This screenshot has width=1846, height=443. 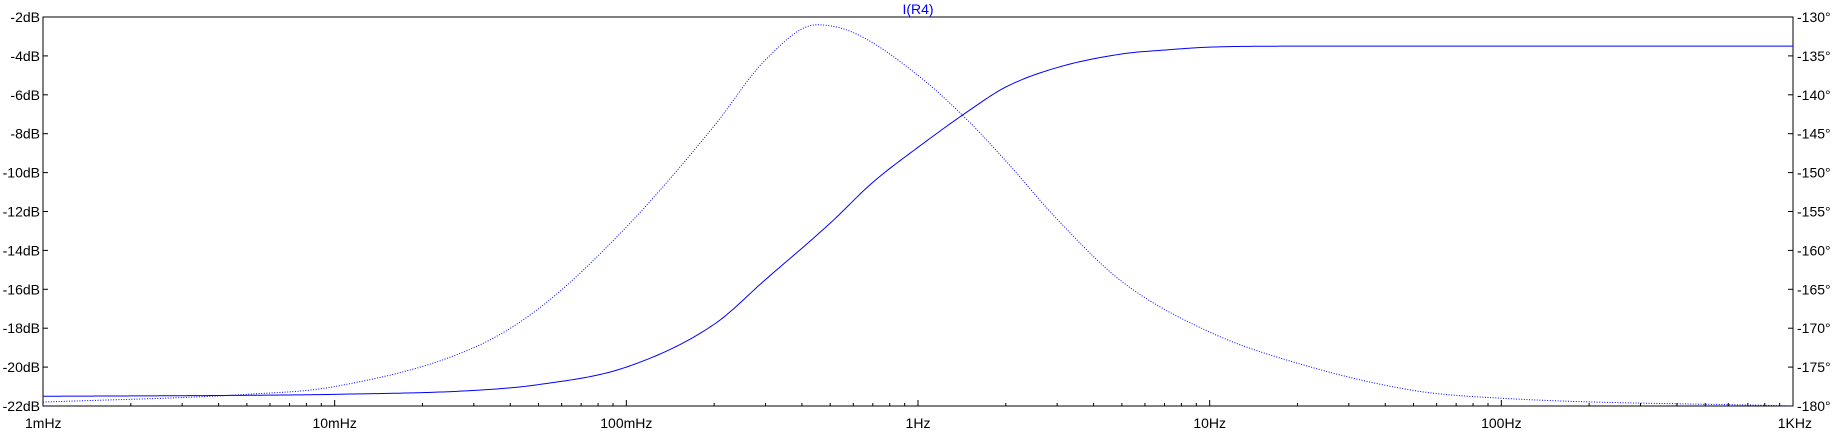 What do you see at coordinates (1814, 328) in the screenshot?
I see `y-right-tick-label: -170°` at bounding box center [1814, 328].